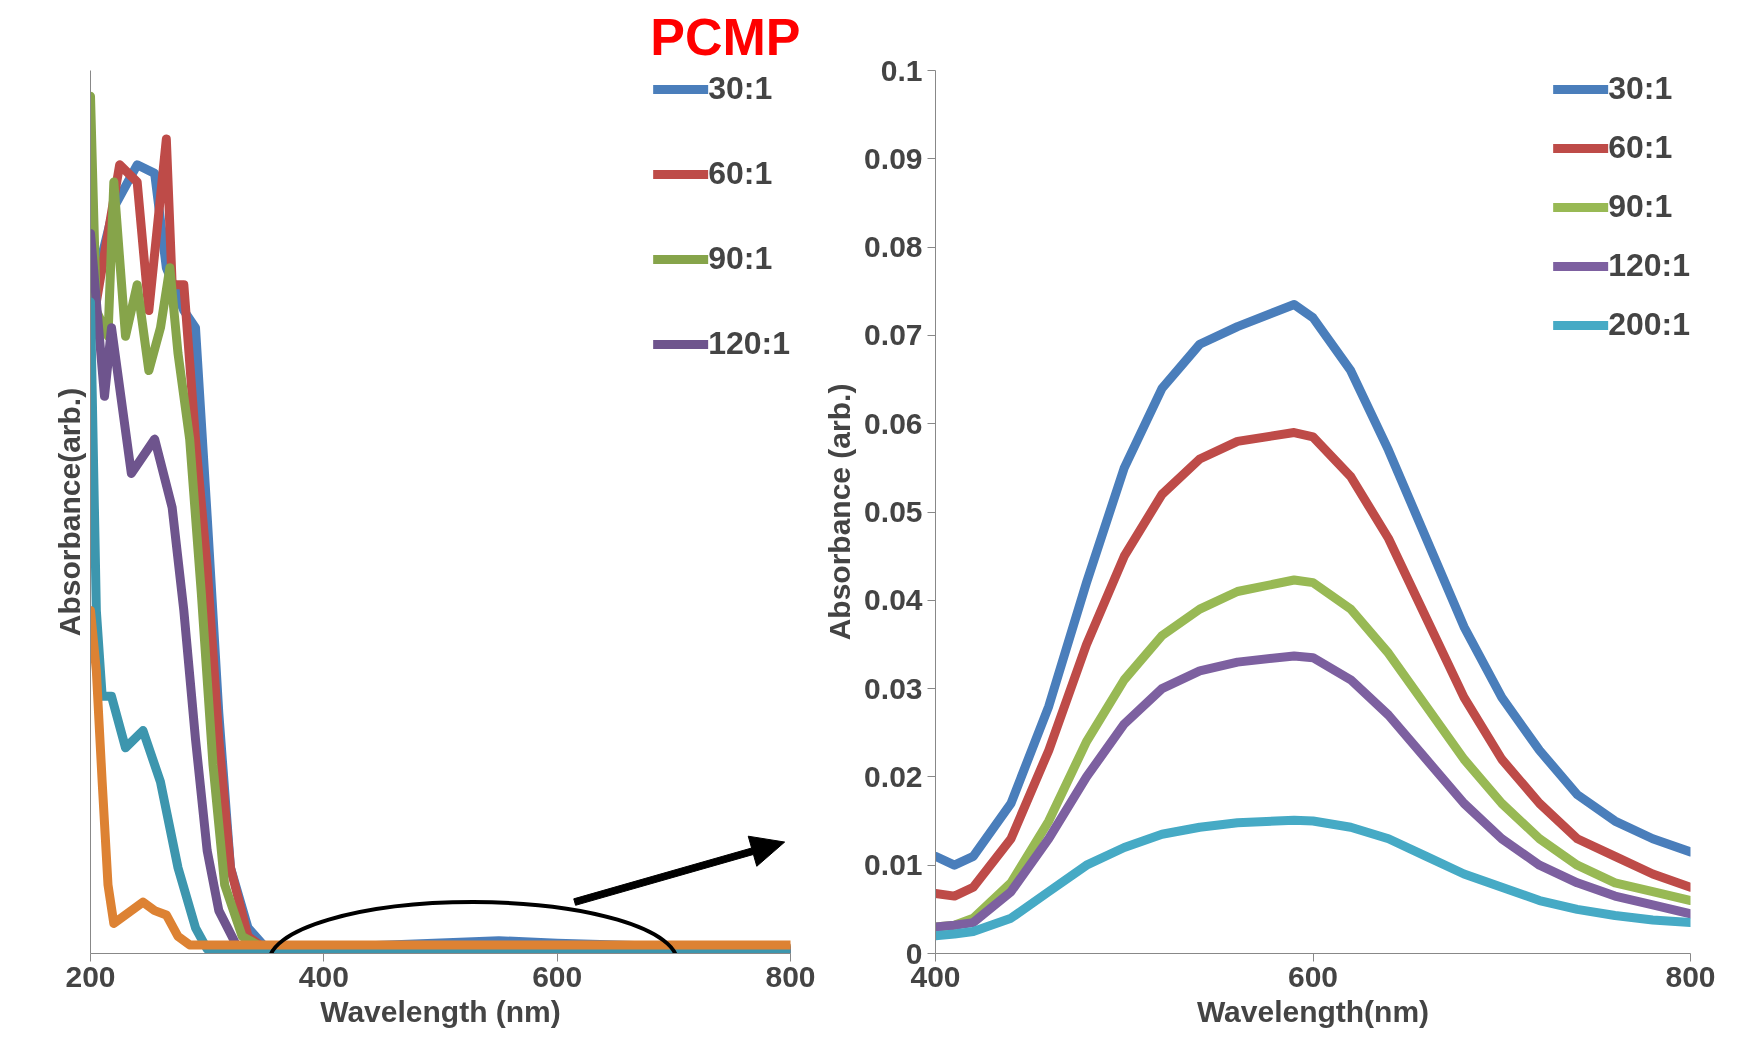 The image size is (1747, 1046). What do you see at coordinates (893, 776) in the screenshot?
I see `y-tick-label: 0.02` at bounding box center [893, 776].